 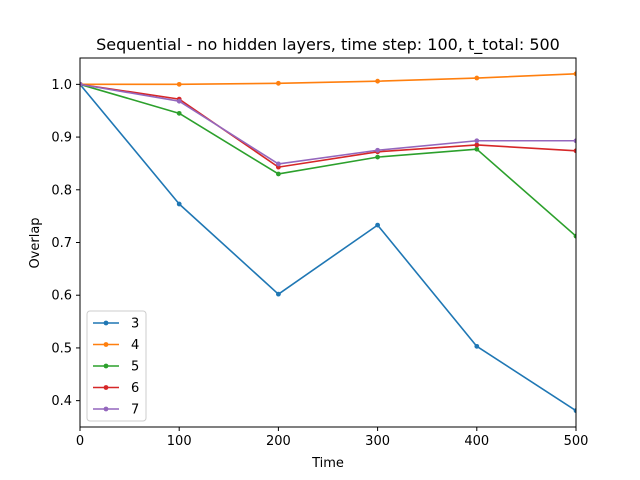 What do you see at coordinates (135, 324) in the screenshot?
I see `legend-label-3: 3` at bounding box center [135, 324].